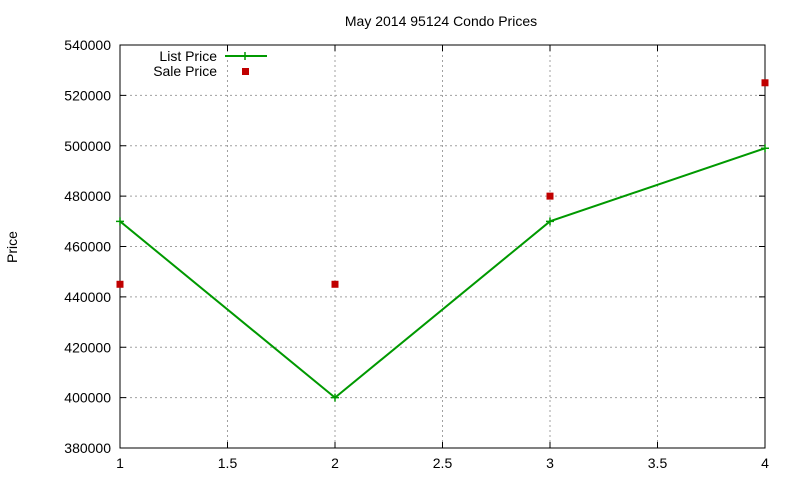 The image size is (800, 480). Describe the element at coordinates (550, 463) in the screenshot. I see `x-tick-label: 3` at that location.